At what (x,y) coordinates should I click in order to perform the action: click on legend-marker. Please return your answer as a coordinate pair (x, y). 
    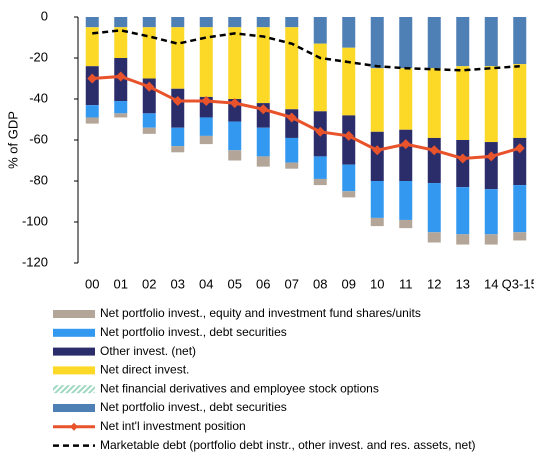
    Looking at the image, I should click on (74, 426).